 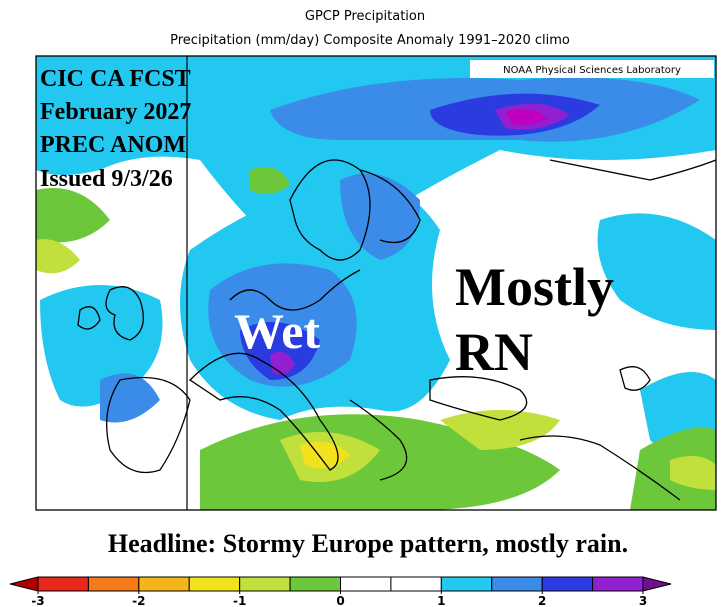 What do you see at coordinates (441, 600) in the screenshot?
I see `colorbar-tick-label: 1` at bounding box center [441, 600].